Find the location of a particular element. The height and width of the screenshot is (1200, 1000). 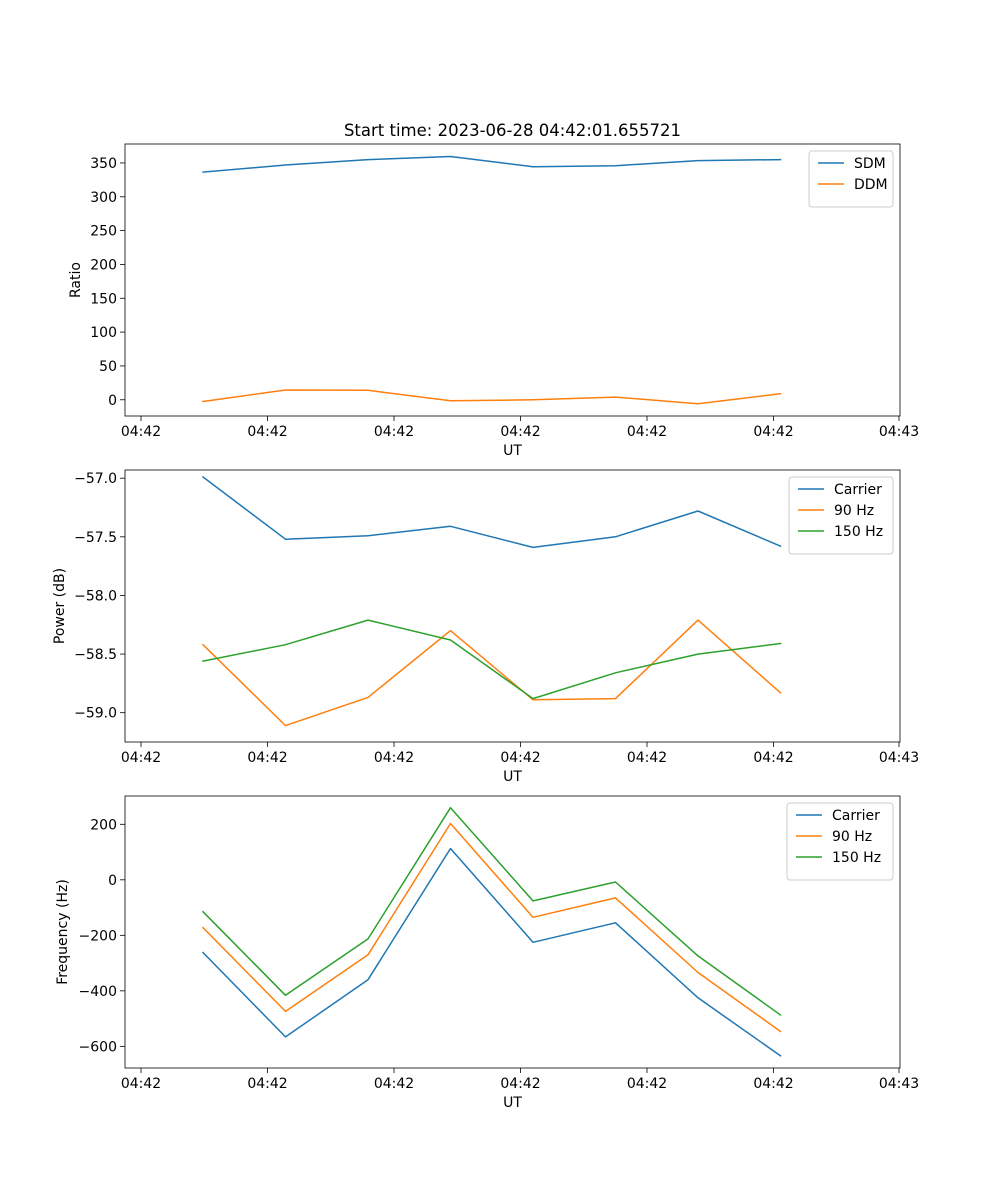

y-tick-label: 50 is located at coordinates (108, 367).